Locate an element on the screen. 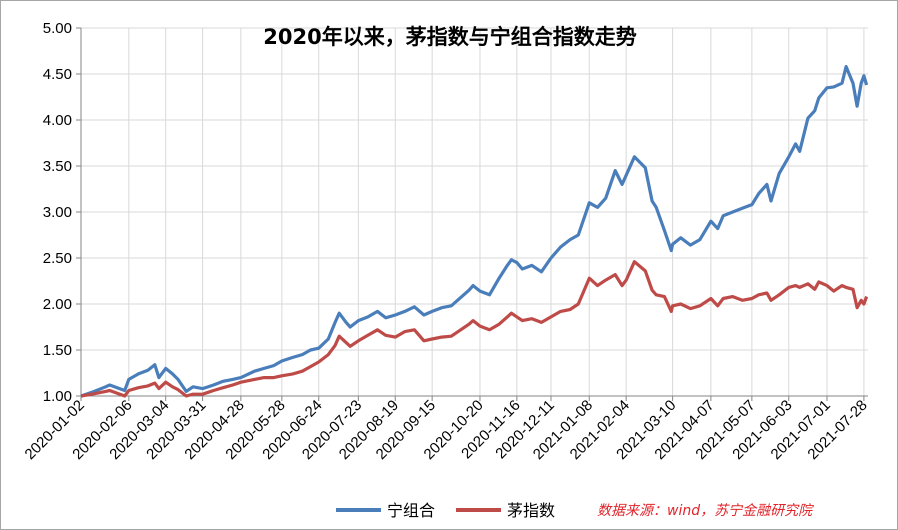  y-axis-ticks: 1.00 1.50 2.00 2.50 3.00 3.50 4.00 4.50 5.00 is located at coordinates (62, 212).